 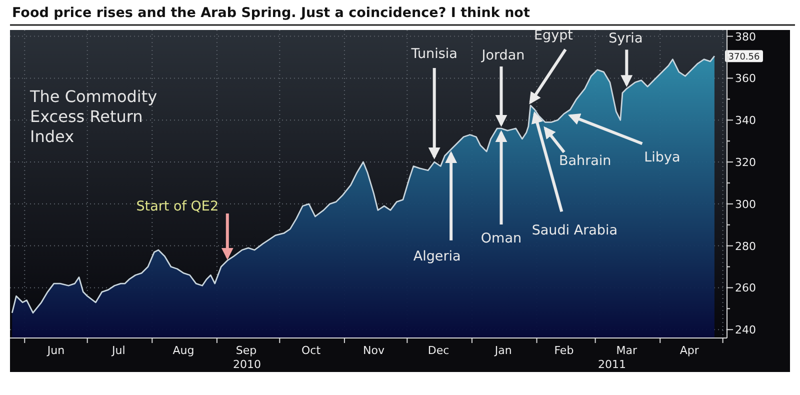 I want to click on y-tick-label: 360, so click(x=745, y=79).